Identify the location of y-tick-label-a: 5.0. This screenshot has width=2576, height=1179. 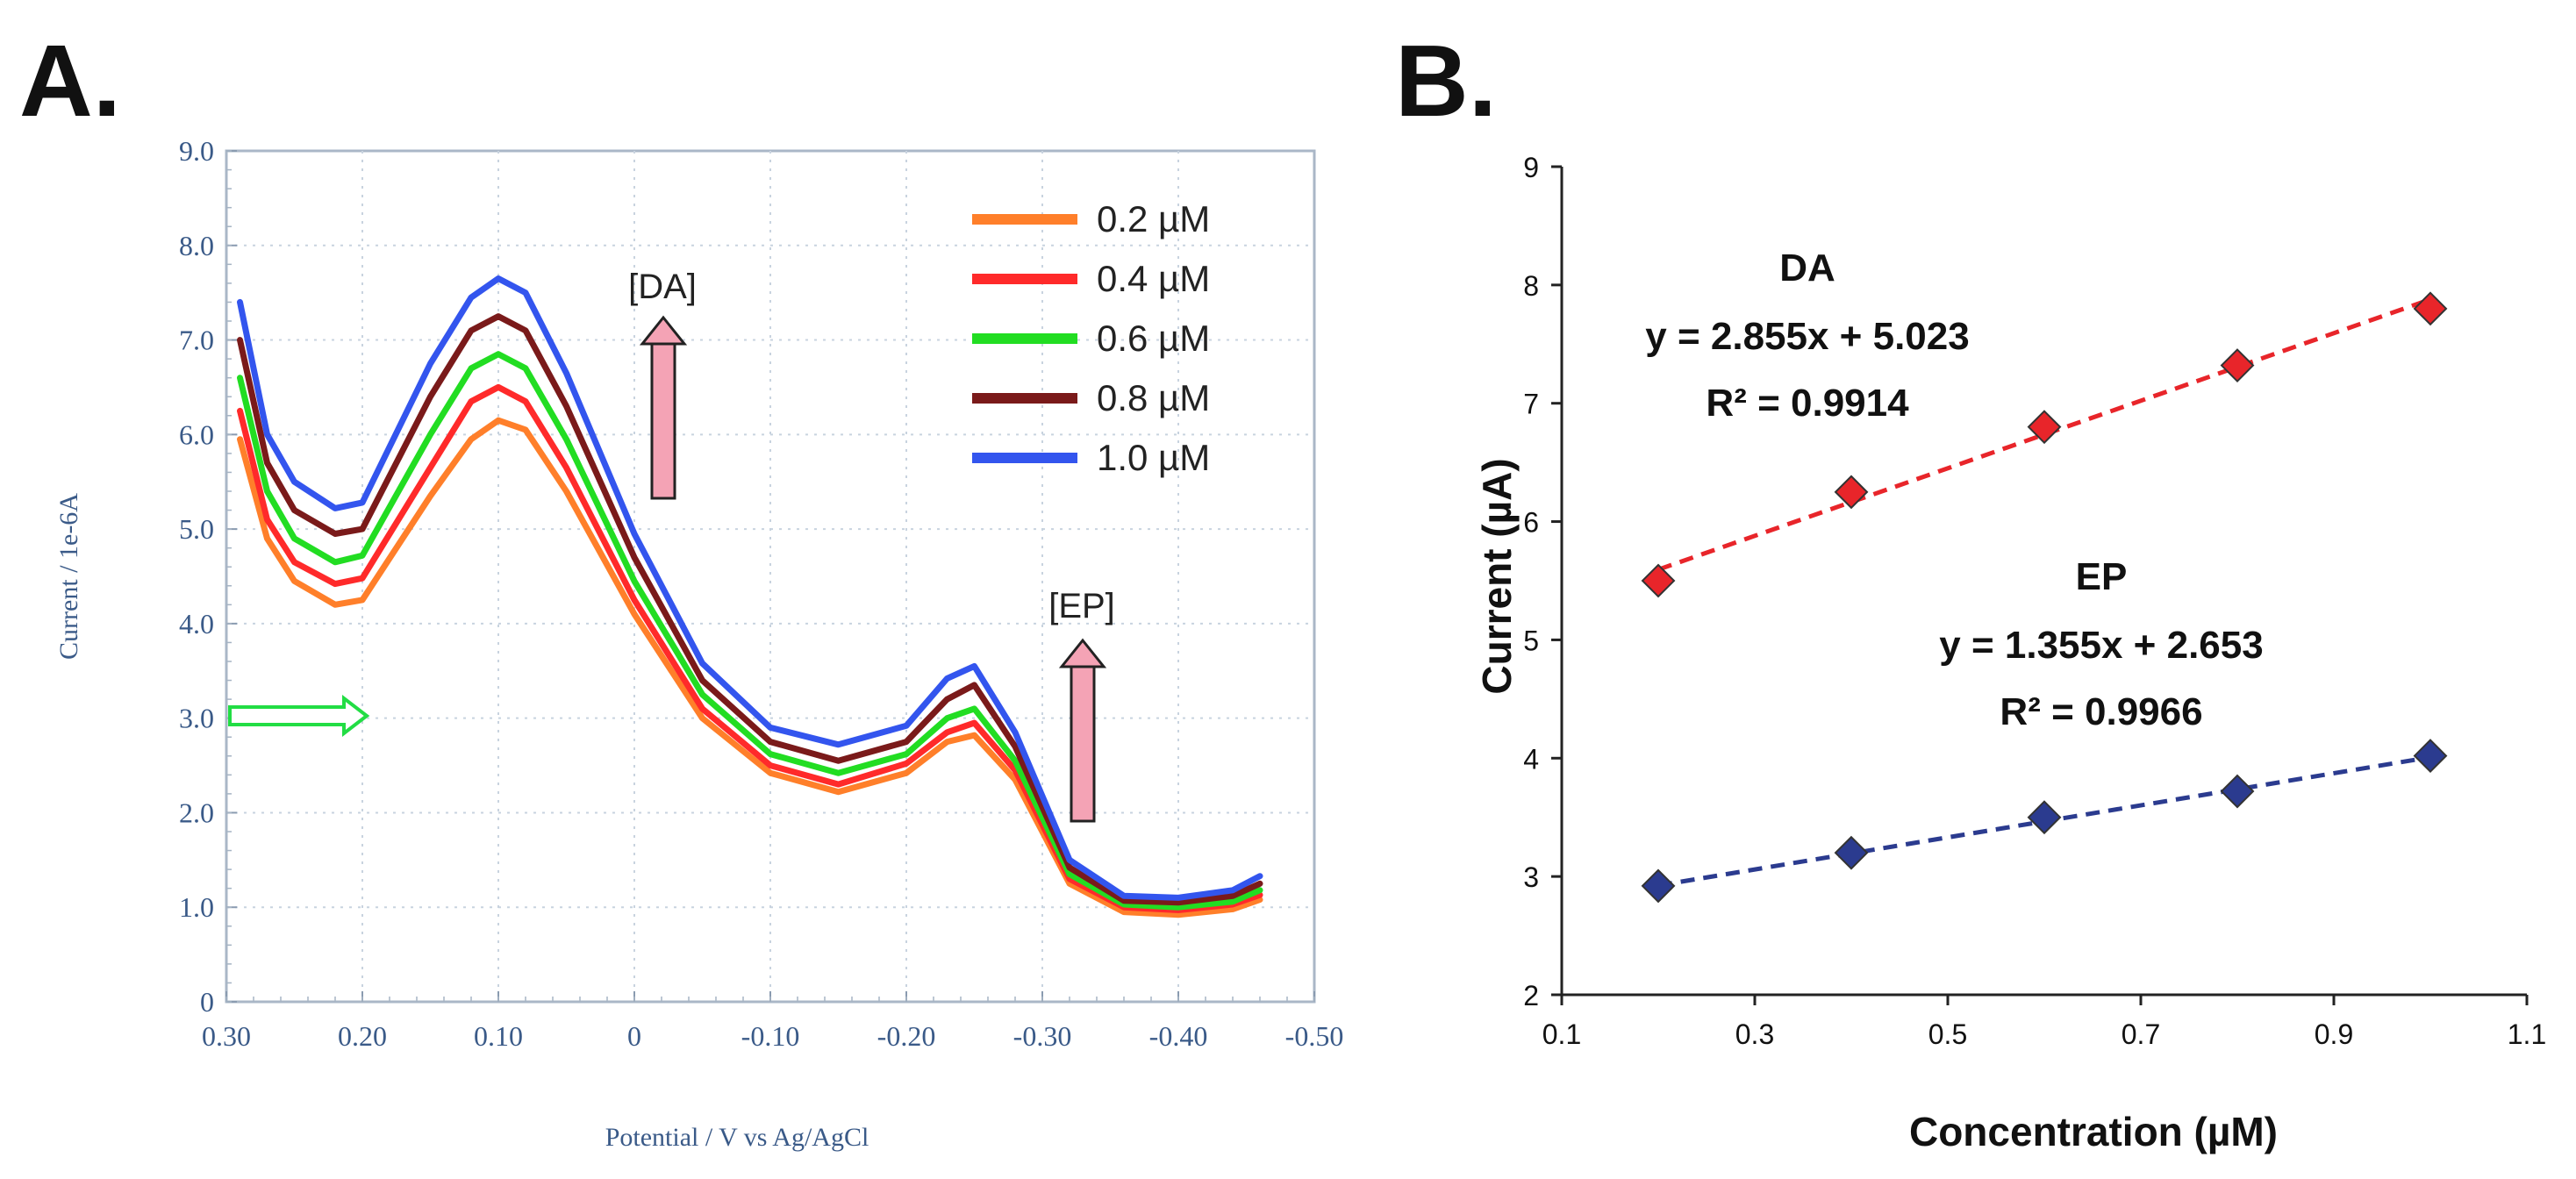
(196, 529).